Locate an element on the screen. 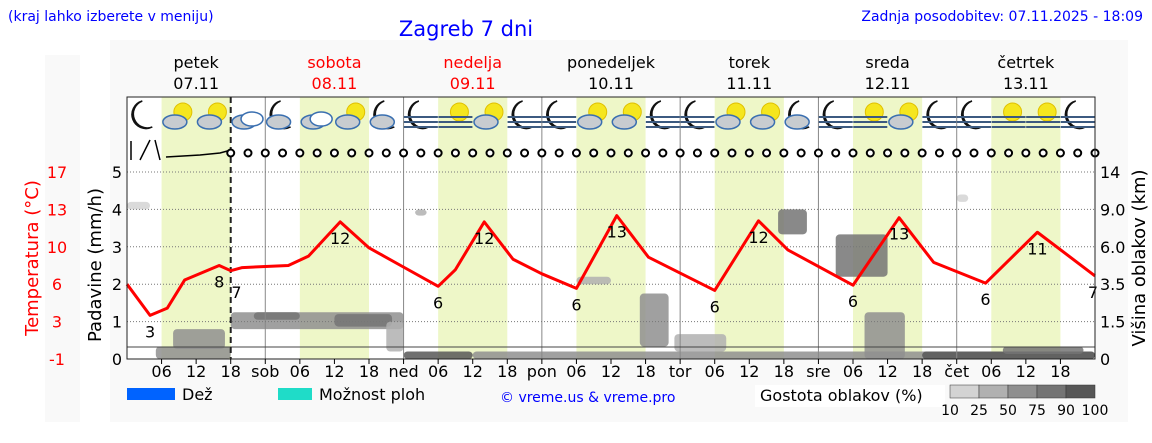  cloud-height-tick: 0 is located at coordinates (1105, 359).